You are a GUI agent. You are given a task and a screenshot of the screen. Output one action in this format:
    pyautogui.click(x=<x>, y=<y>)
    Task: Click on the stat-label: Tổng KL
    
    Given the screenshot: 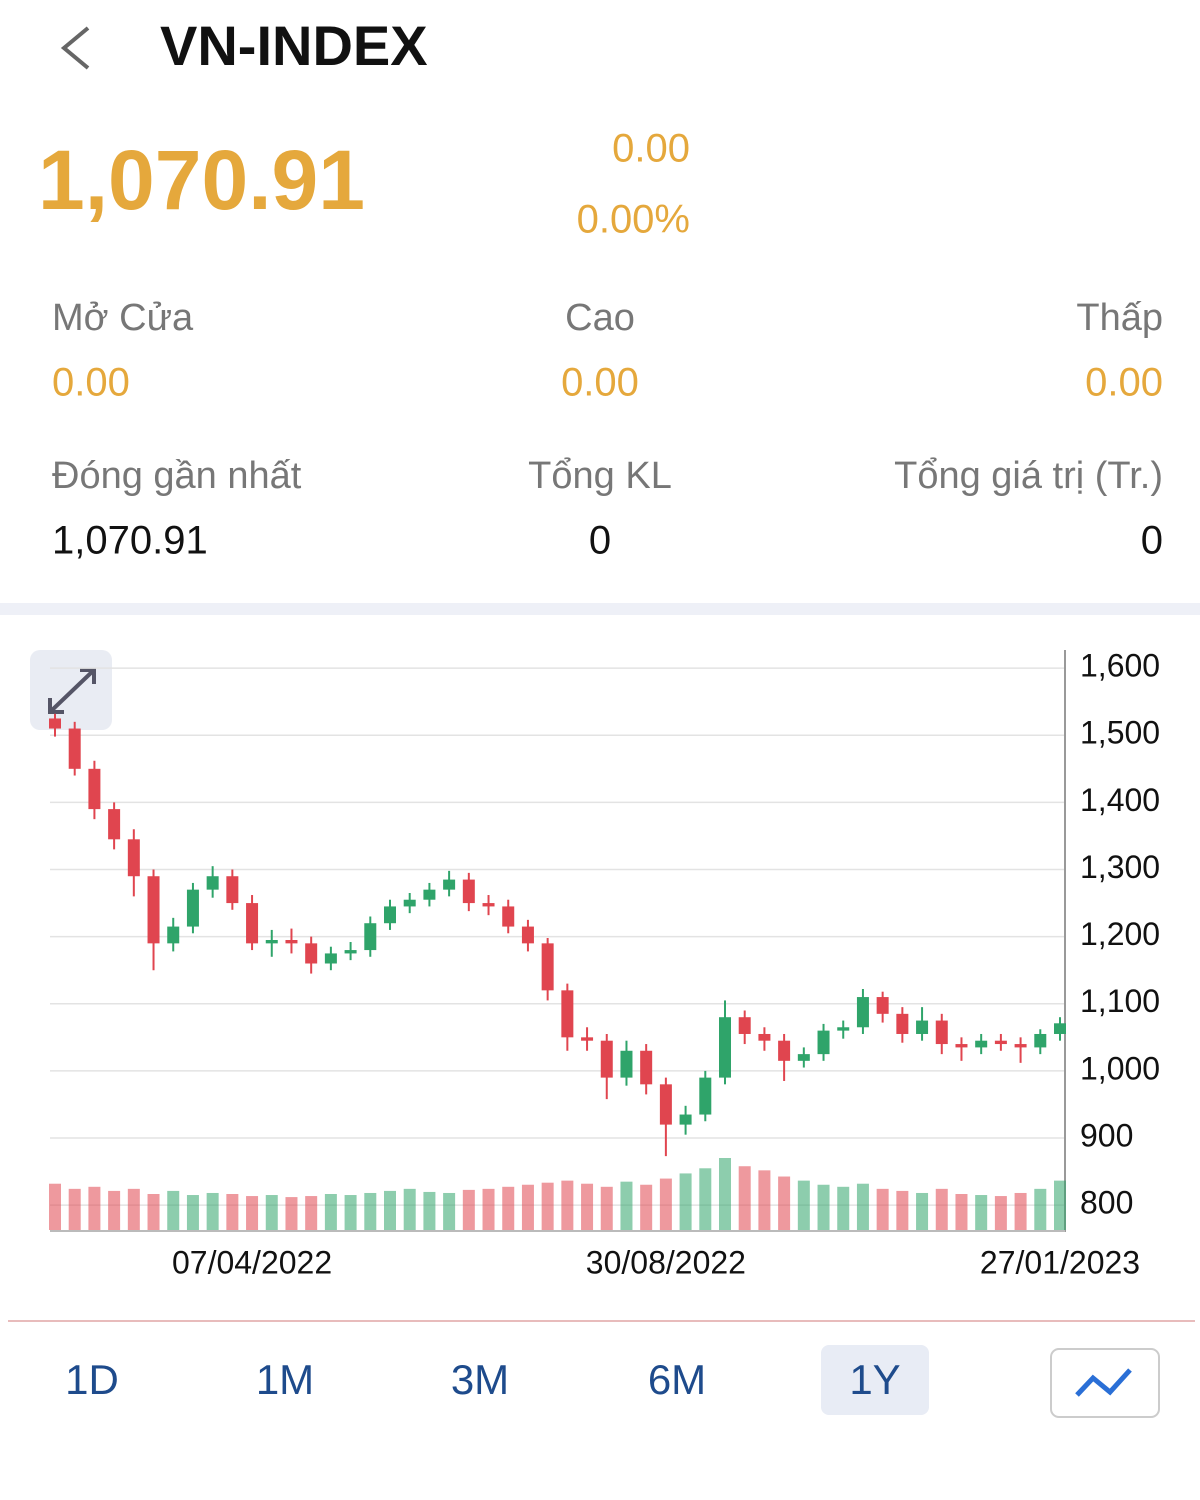 What is the action you would take?
    pyautogui.click(x=600, y=476)
    